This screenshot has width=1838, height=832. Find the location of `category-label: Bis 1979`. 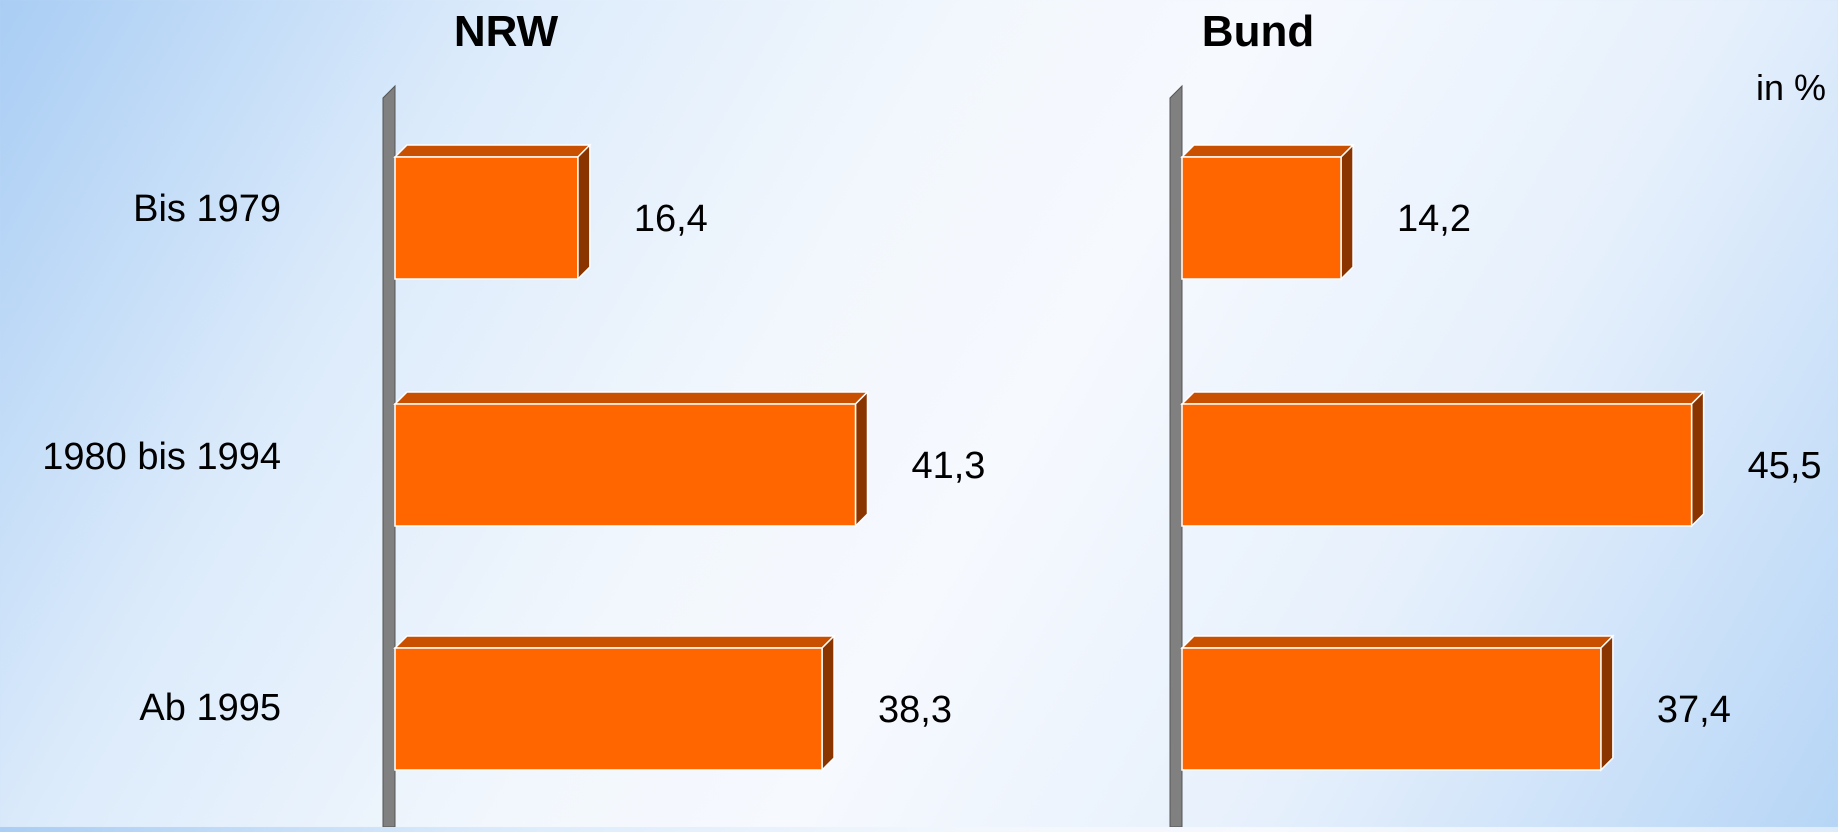

category-label: Bis 1979 is located at coordinates (207, 209).